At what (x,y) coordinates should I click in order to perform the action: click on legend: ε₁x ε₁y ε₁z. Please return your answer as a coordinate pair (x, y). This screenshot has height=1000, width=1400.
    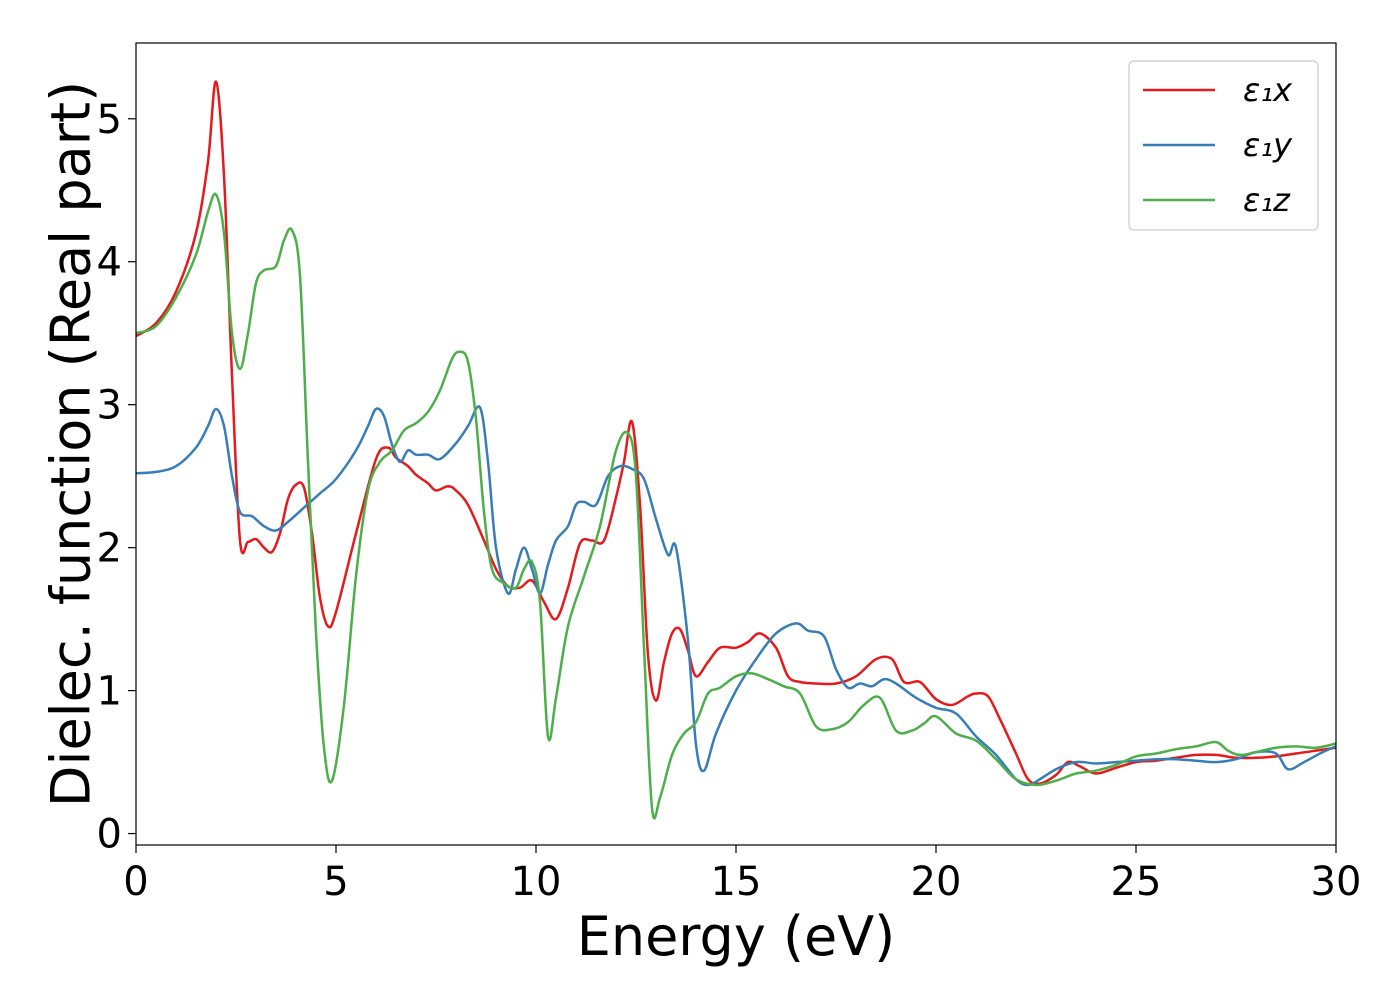
    Looking at the image, I should click on (1223, 145).